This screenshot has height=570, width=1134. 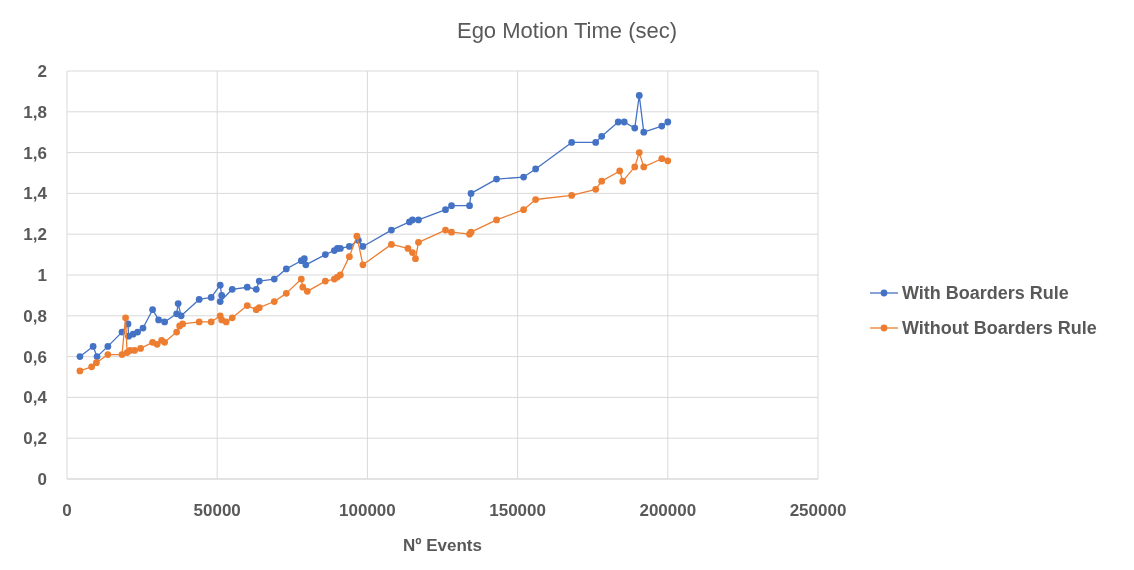 I want to click on y-tick-label: 0,4, so click(x=35, y=398).